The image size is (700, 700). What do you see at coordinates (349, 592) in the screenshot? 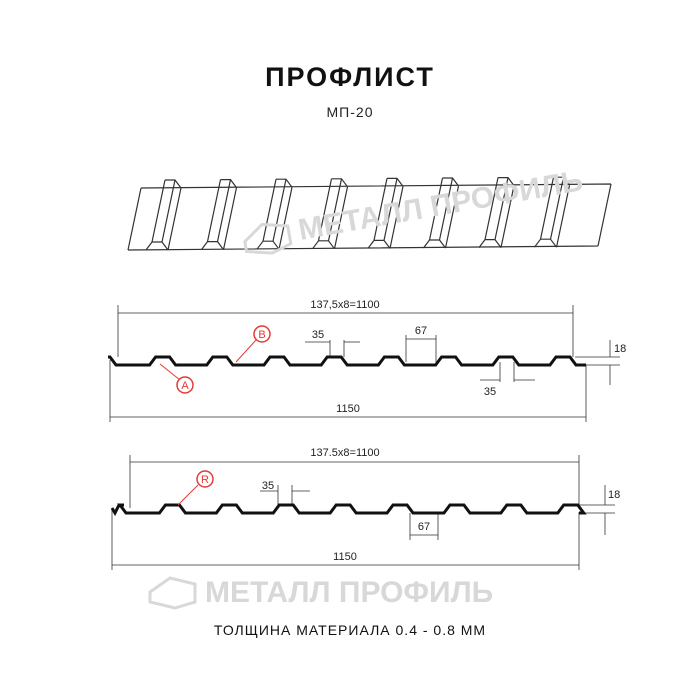
I see `watermark-text: МЕТАЛЛ ПРОФИЛЬ` at bounding box center [349, 592].